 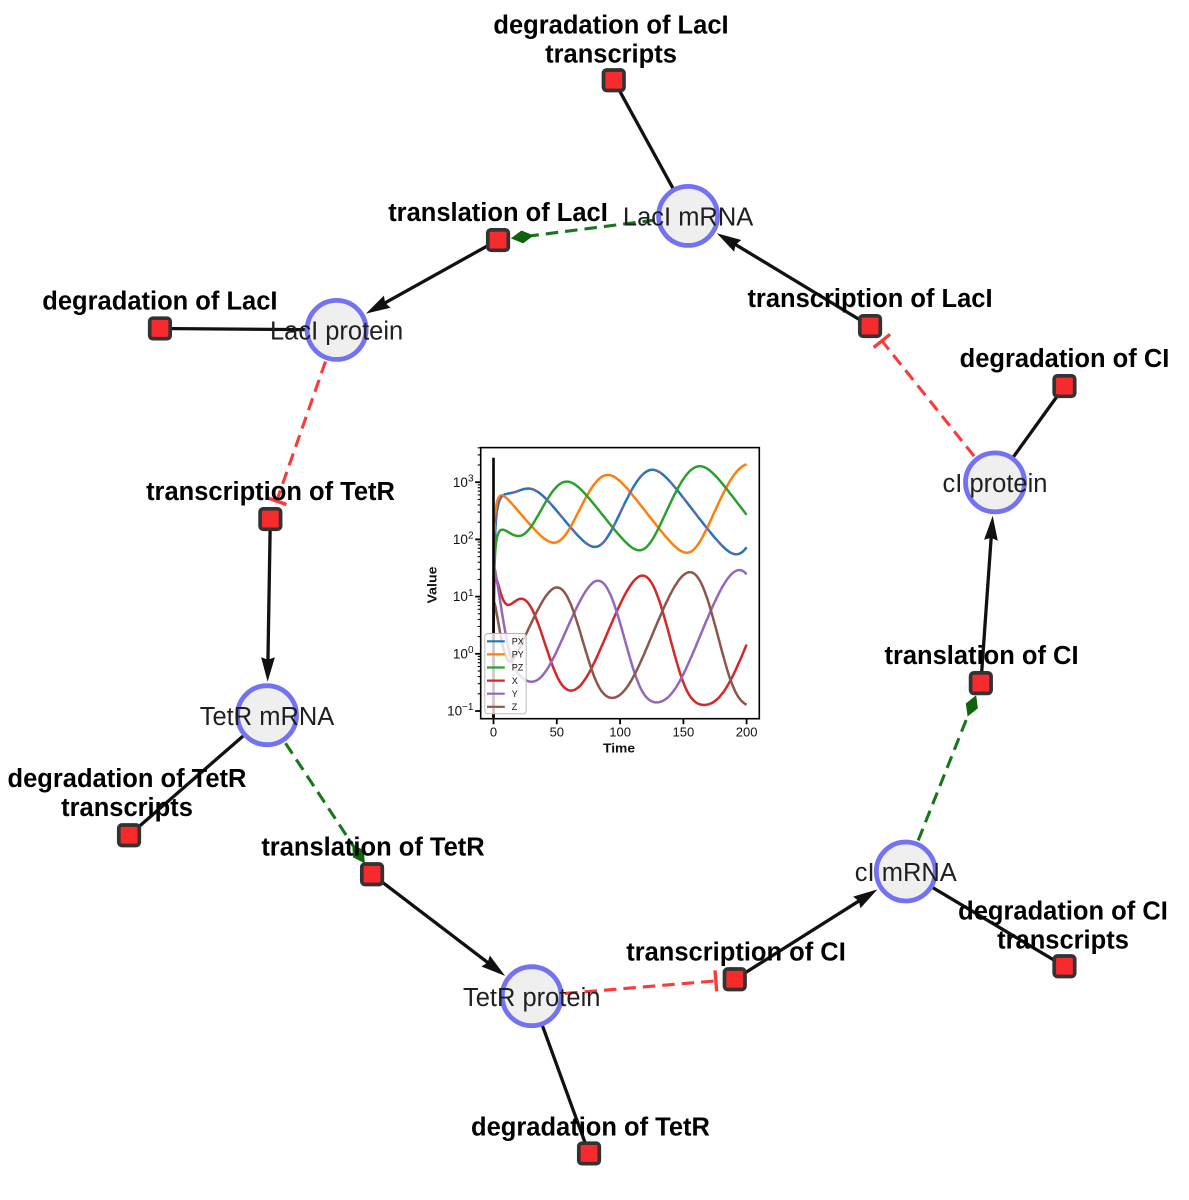 What do you see at coordinates (747, 732) in the screenshot?
I see `svg-text: 200` at bounding box center [747, 732].